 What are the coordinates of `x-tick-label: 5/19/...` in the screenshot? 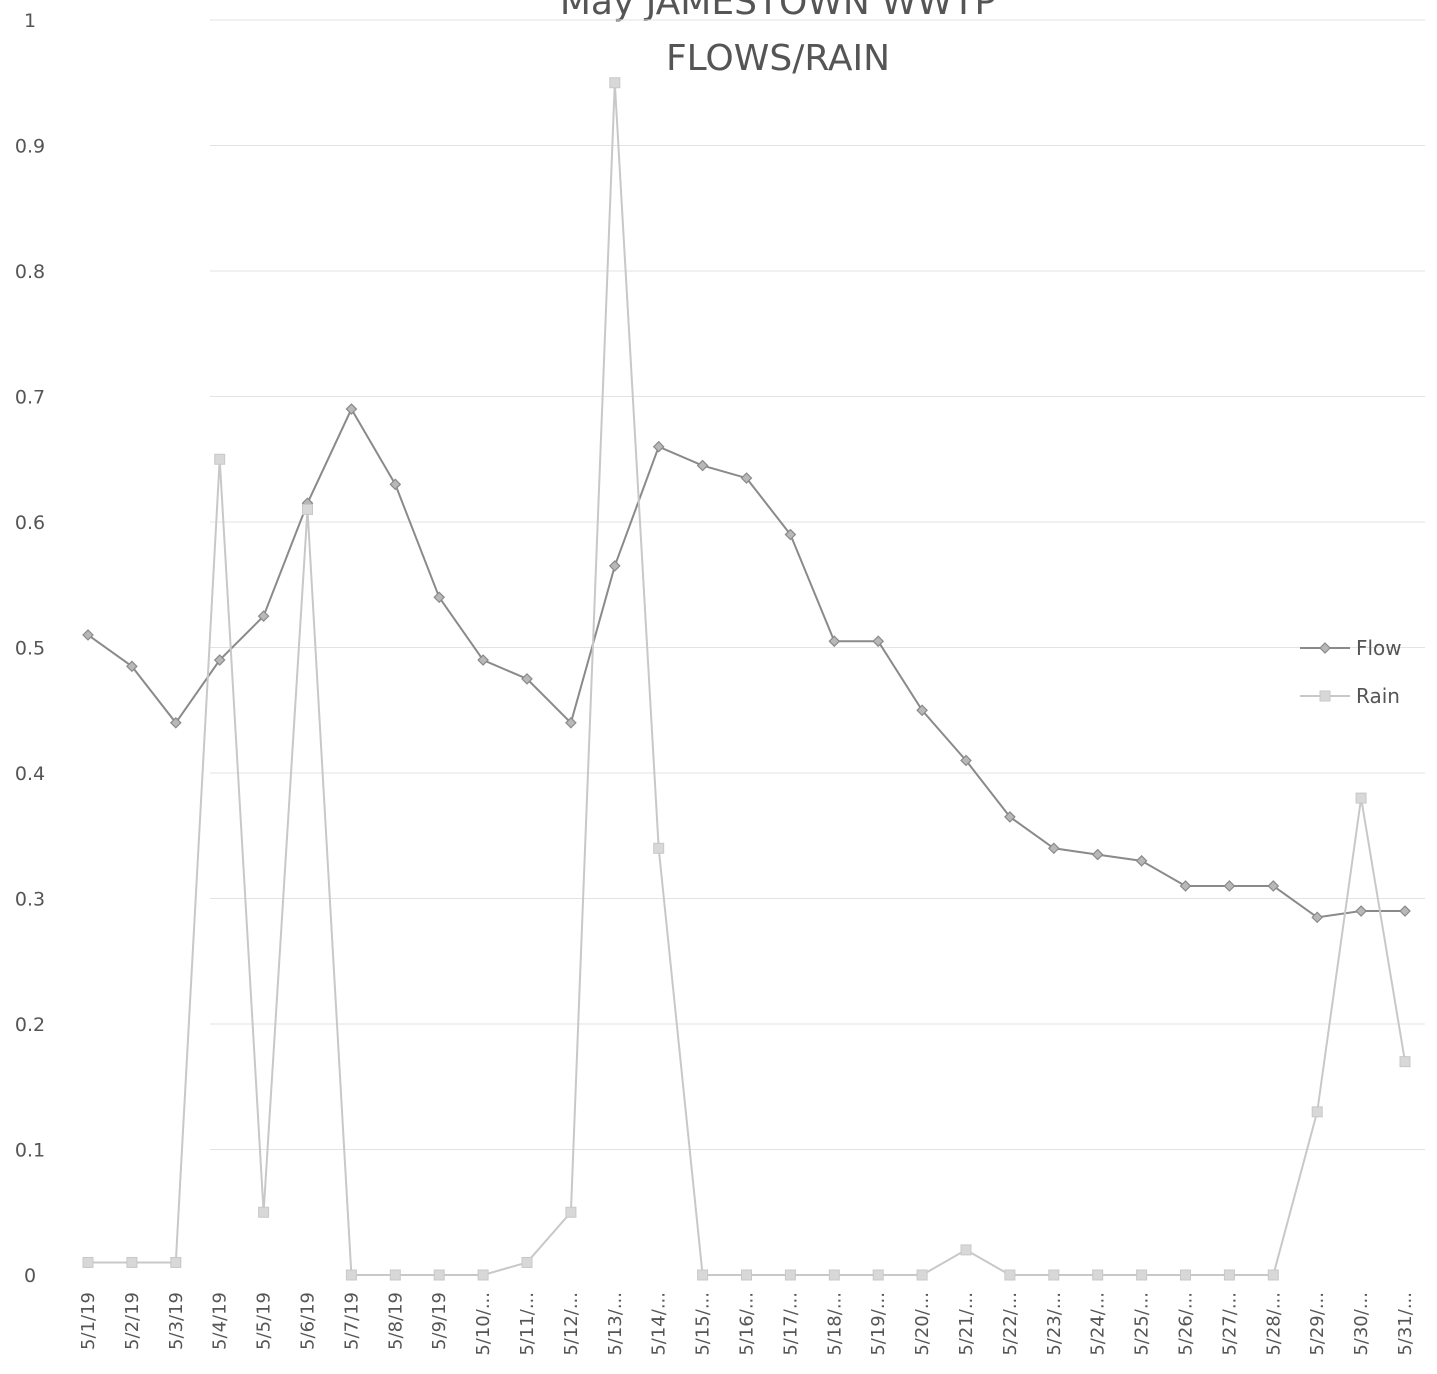 It's located at (878, 1324).